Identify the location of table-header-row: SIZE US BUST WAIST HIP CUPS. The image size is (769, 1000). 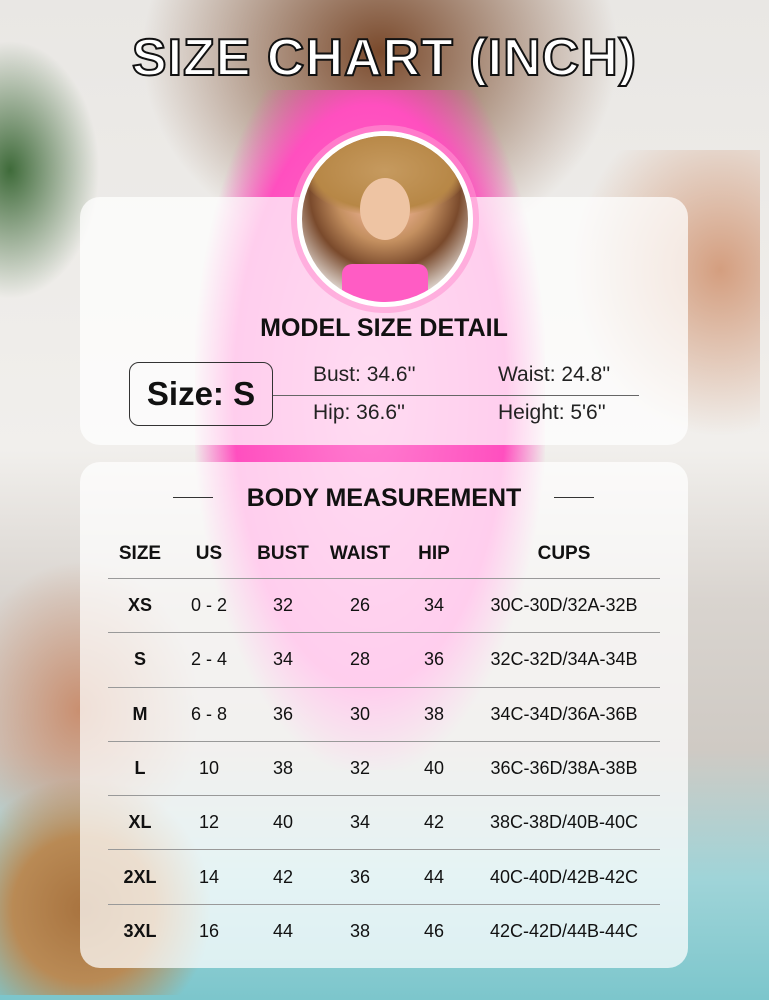
(384, 554).